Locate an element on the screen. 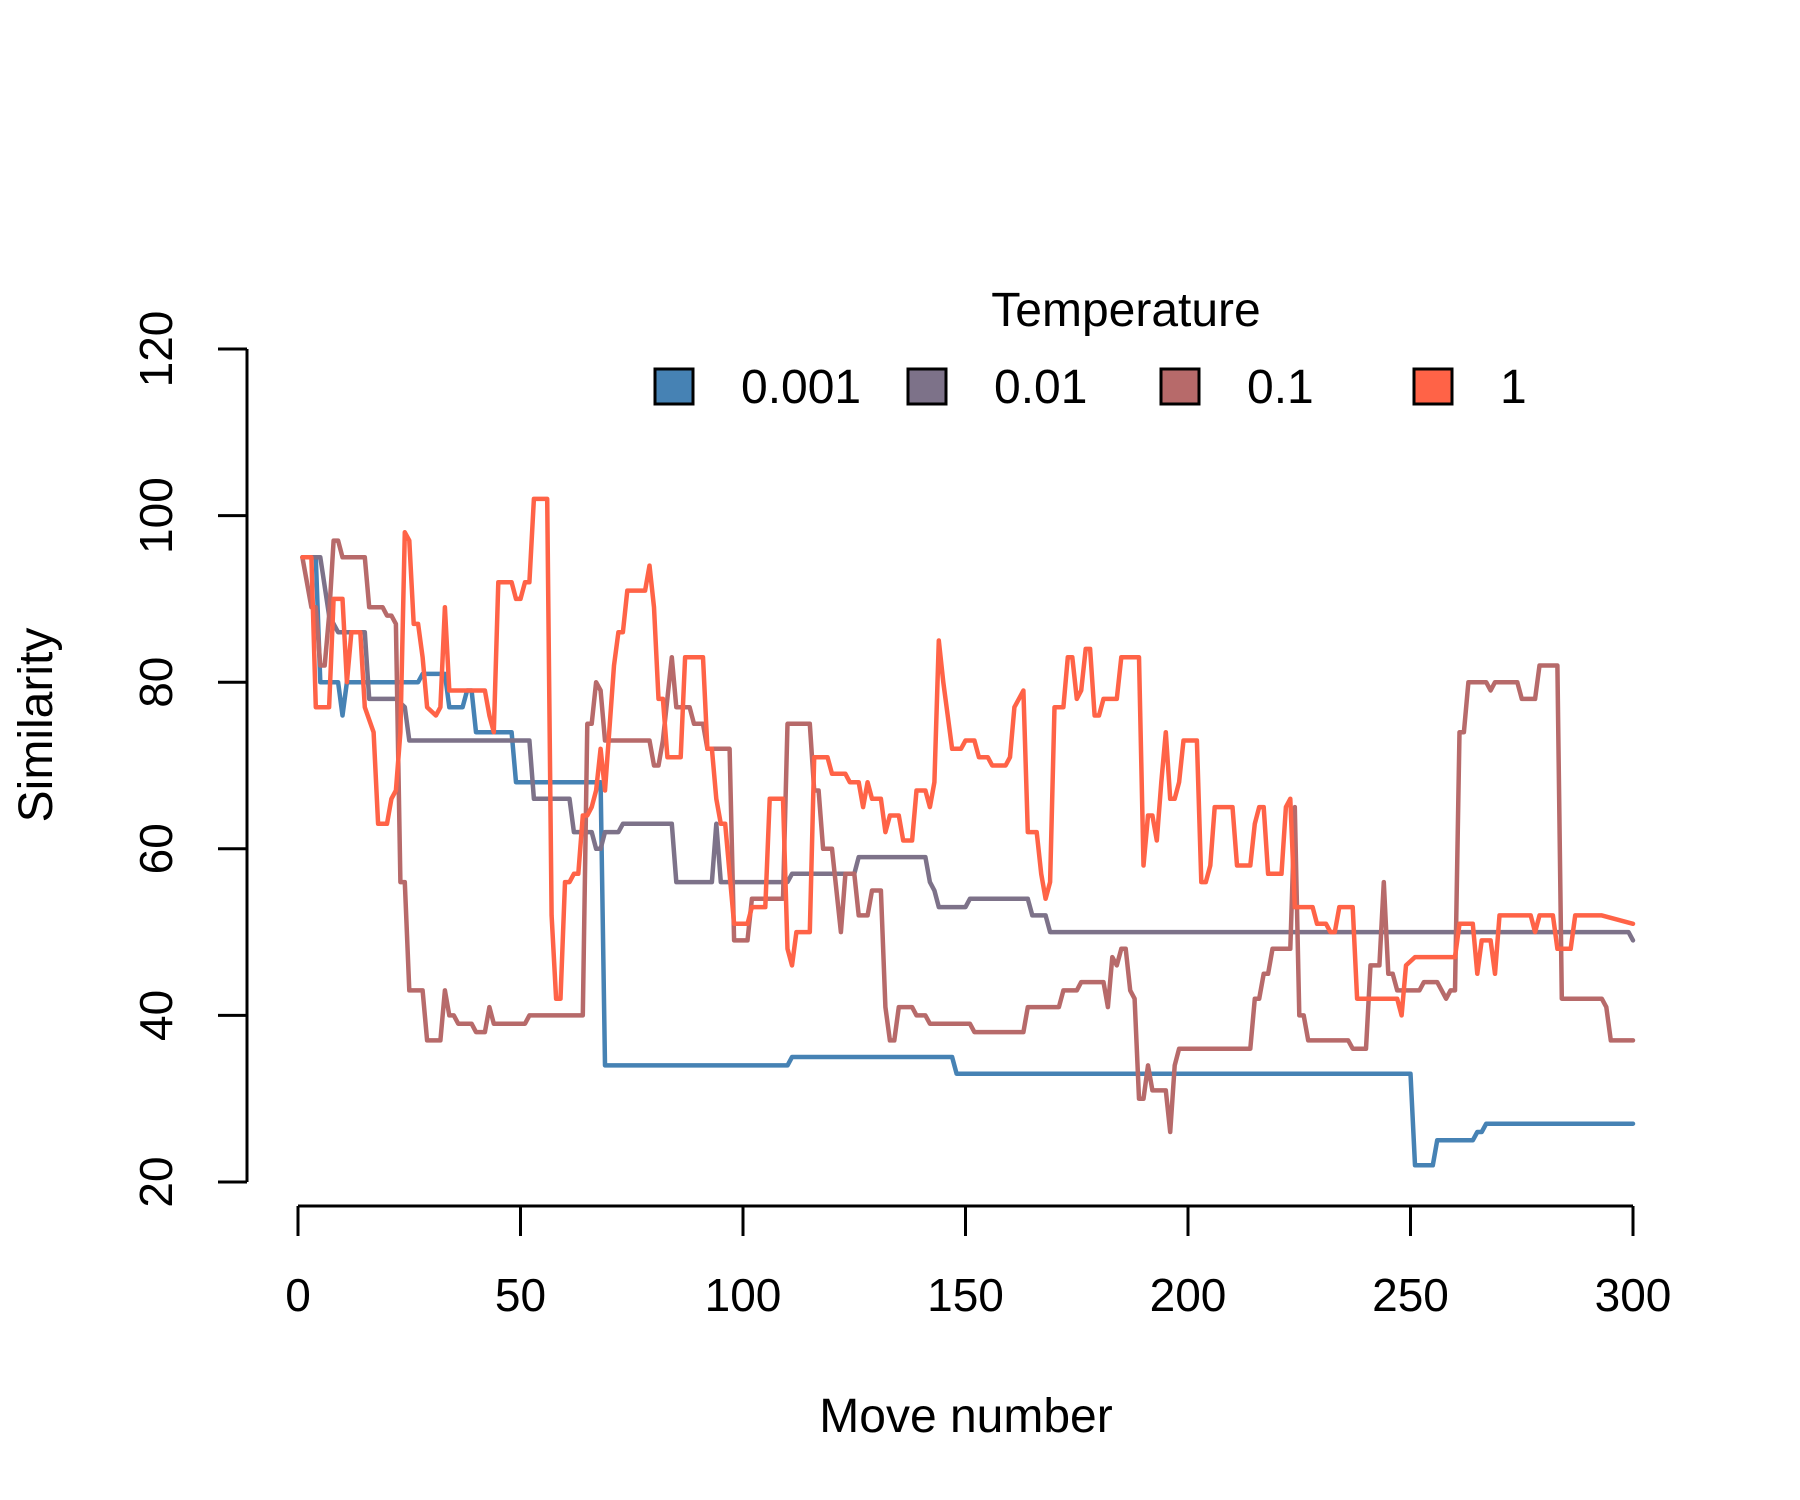 This screenshot has width=1800, height=1500. legend-label: 0.01 is located at coordinates (1040, 387).